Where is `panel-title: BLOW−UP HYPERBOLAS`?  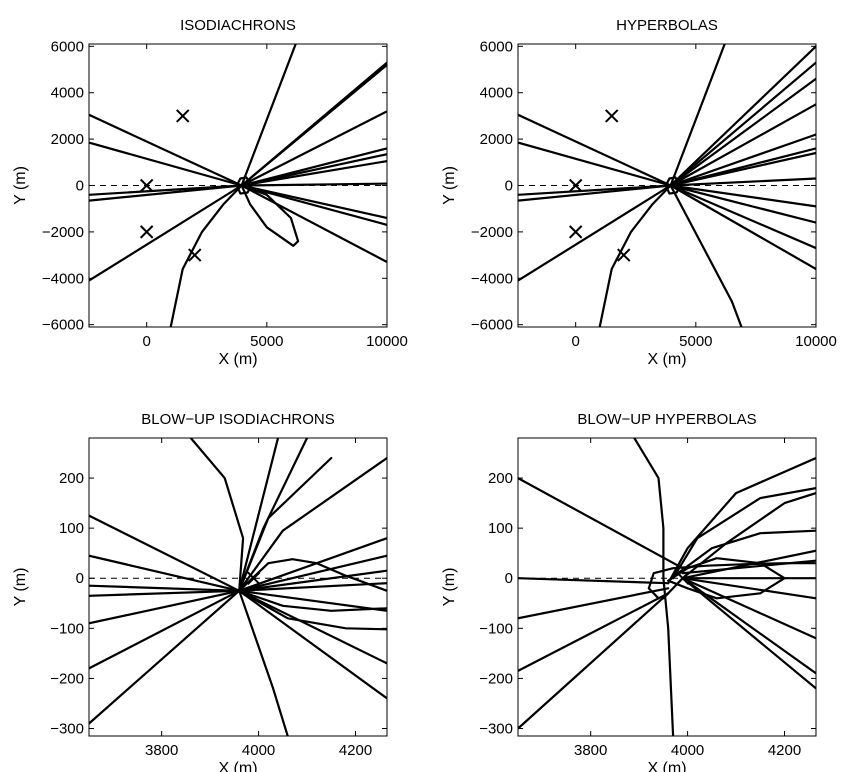
panel-title: BLOW−UP HYPERBOLAS is located at coordinates (666, 419).